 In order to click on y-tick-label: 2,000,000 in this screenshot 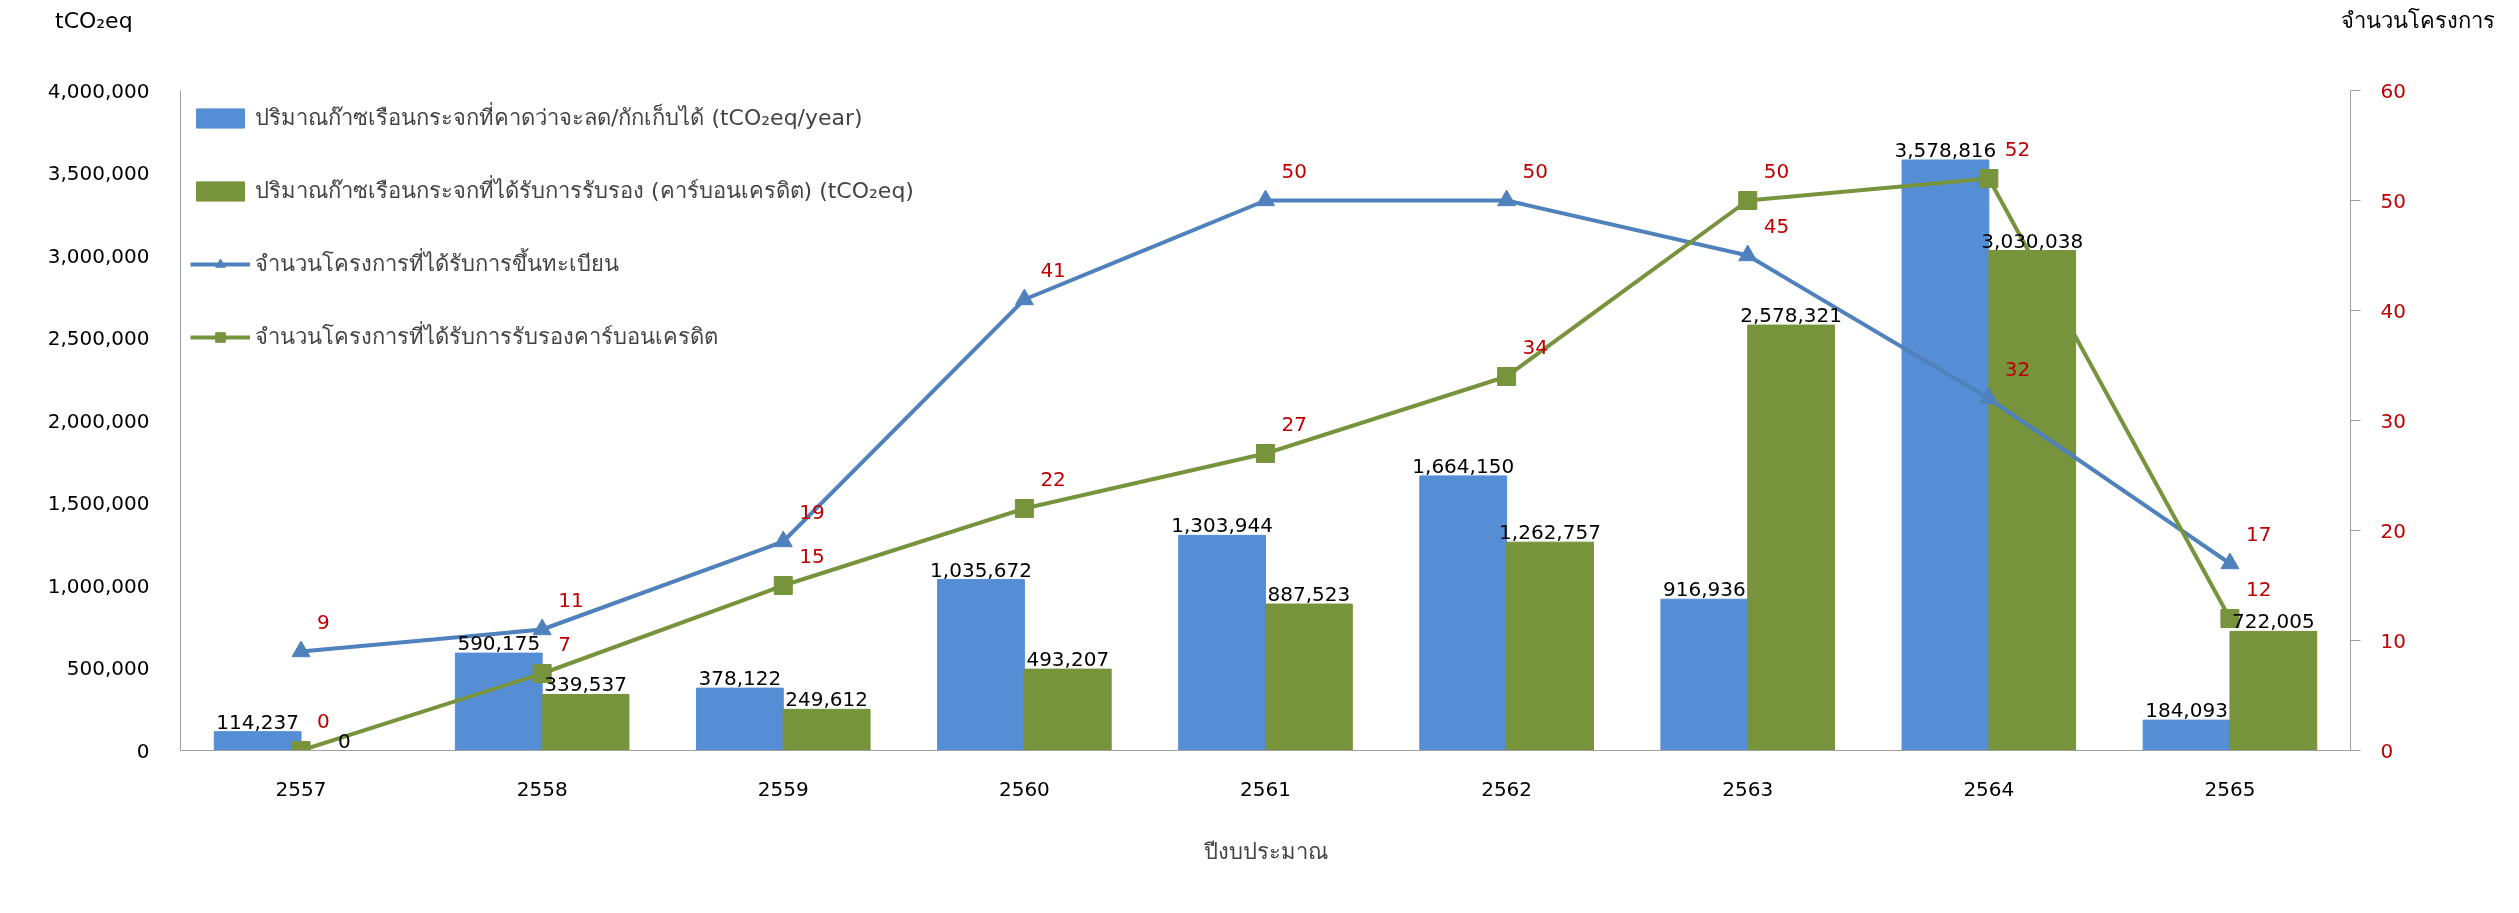, I will do `click(98, 420)`.